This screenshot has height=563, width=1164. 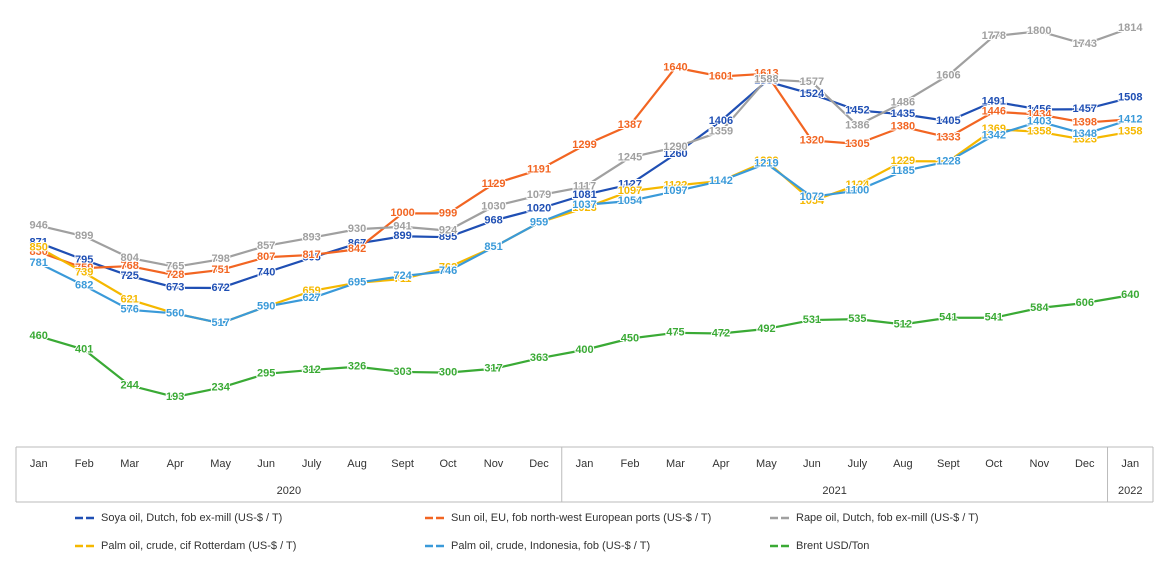 What do you see at coordinates (721, 333) in the screenshot?
I see `data-label: 472` at bounding box center [721, 333].